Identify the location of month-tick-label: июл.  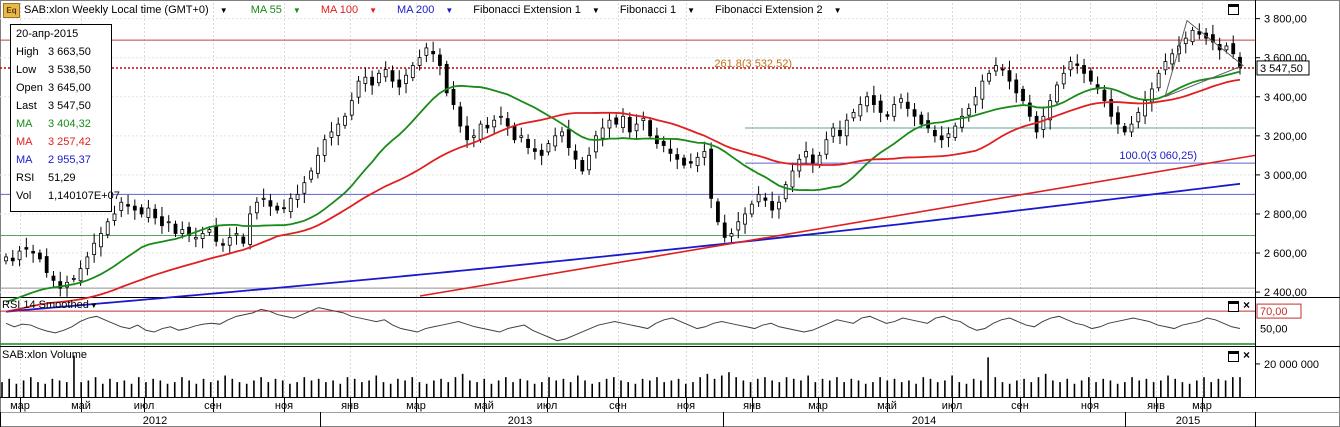
(144, 406).